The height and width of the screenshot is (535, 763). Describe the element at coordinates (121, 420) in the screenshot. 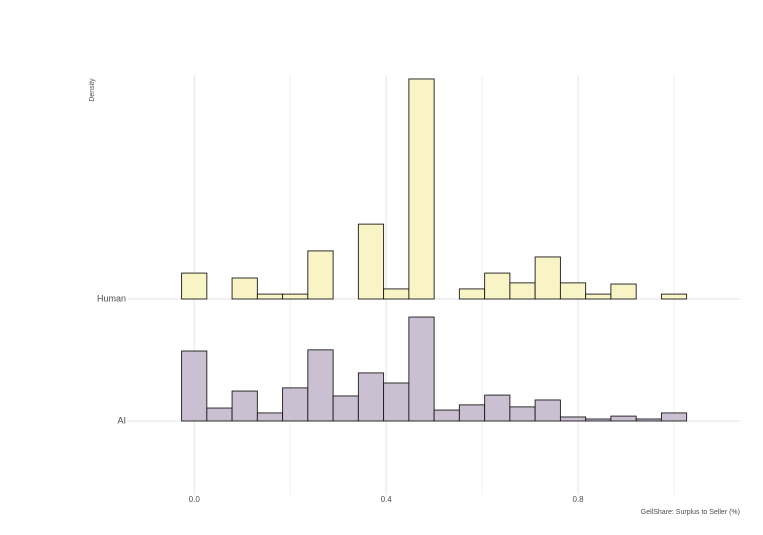

I see `ridge-label: AI` at that location.